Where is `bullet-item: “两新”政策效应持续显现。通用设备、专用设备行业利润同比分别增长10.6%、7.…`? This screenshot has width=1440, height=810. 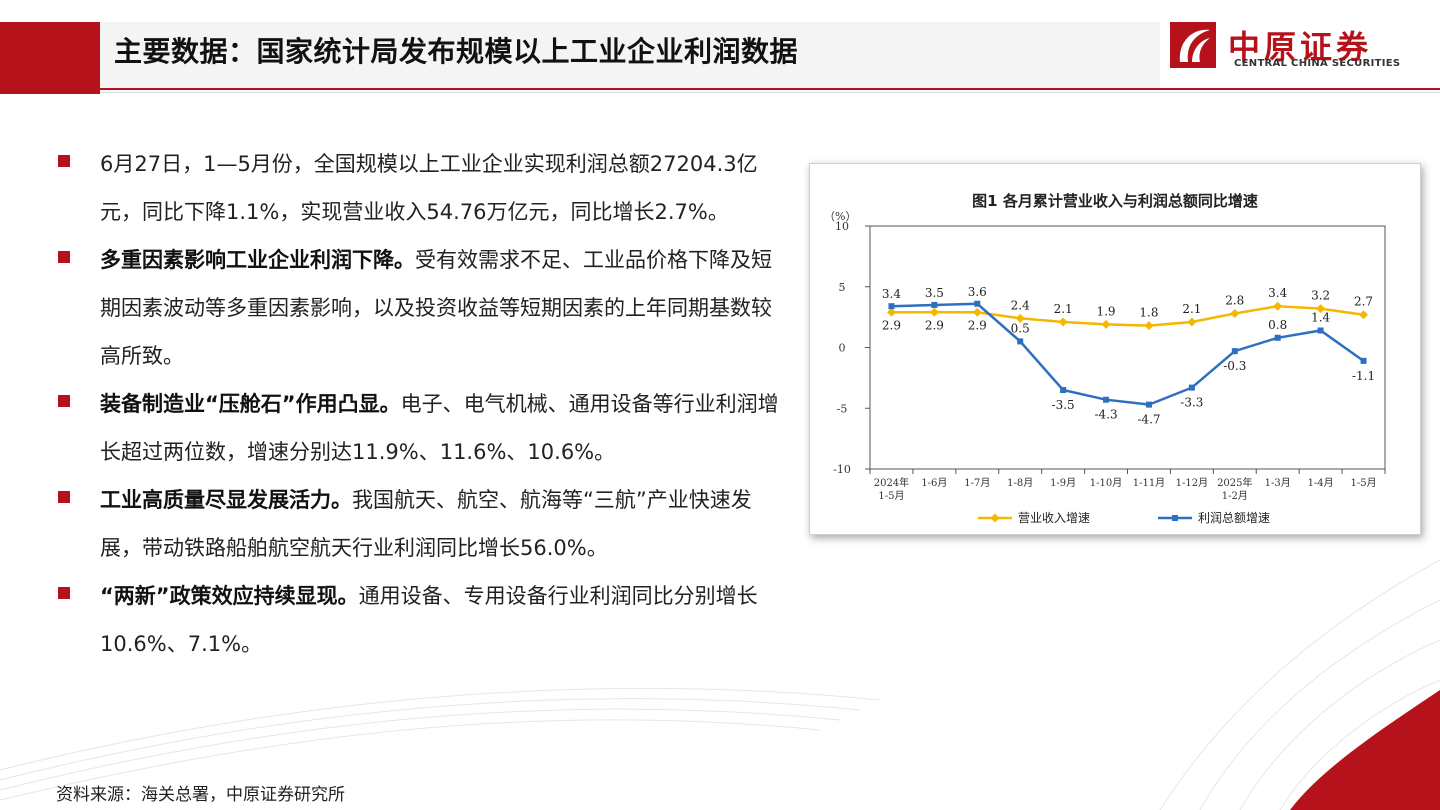
bullet-item: “两新”政策效应持续显现。通用设备、专用设备行业利润同比分别增长10.6%、7.… is located at coordinates (420, 620).